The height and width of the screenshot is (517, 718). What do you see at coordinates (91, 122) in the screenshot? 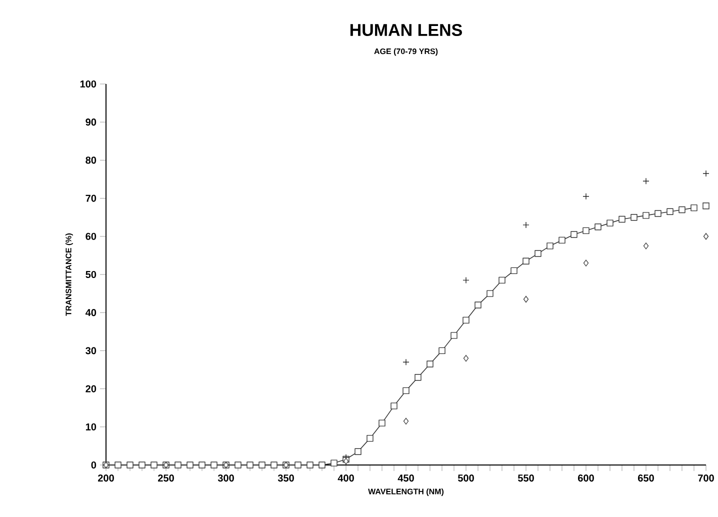
I see `y-tick-label: 90` at bounding box center [91, 122].